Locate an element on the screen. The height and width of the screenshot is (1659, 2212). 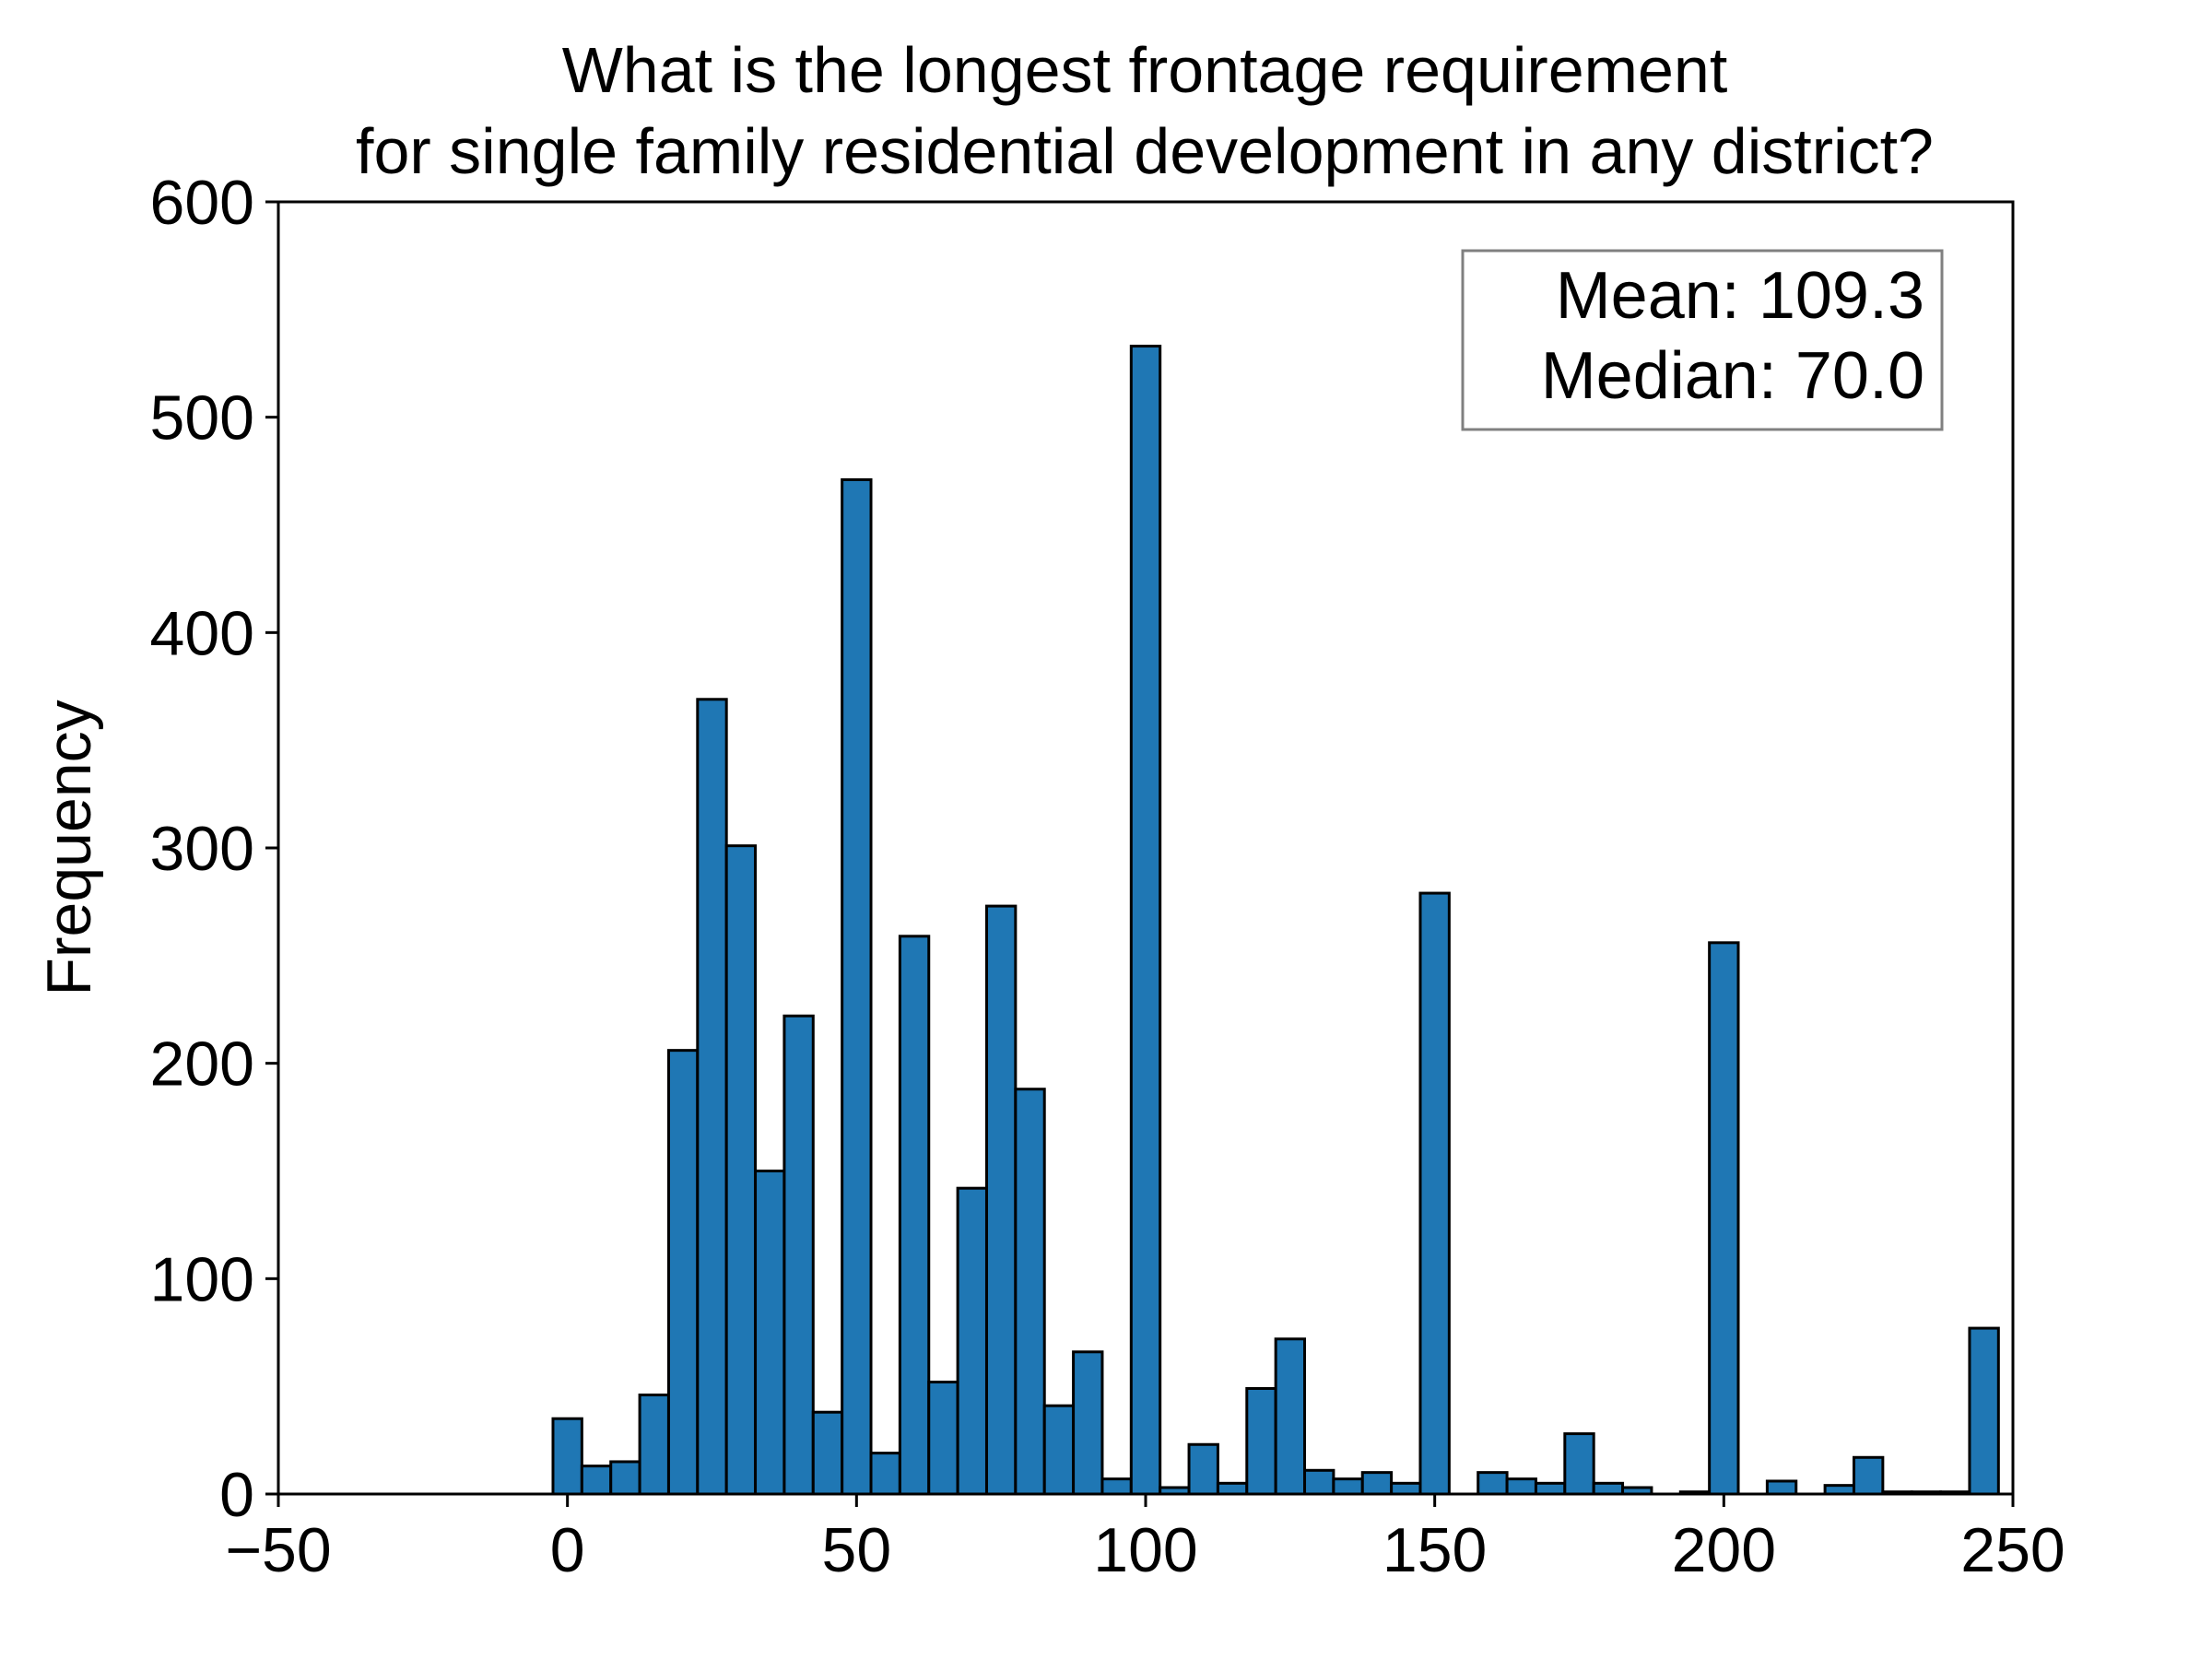
y-tick-label: 600 is located at coordinates (202, 203).